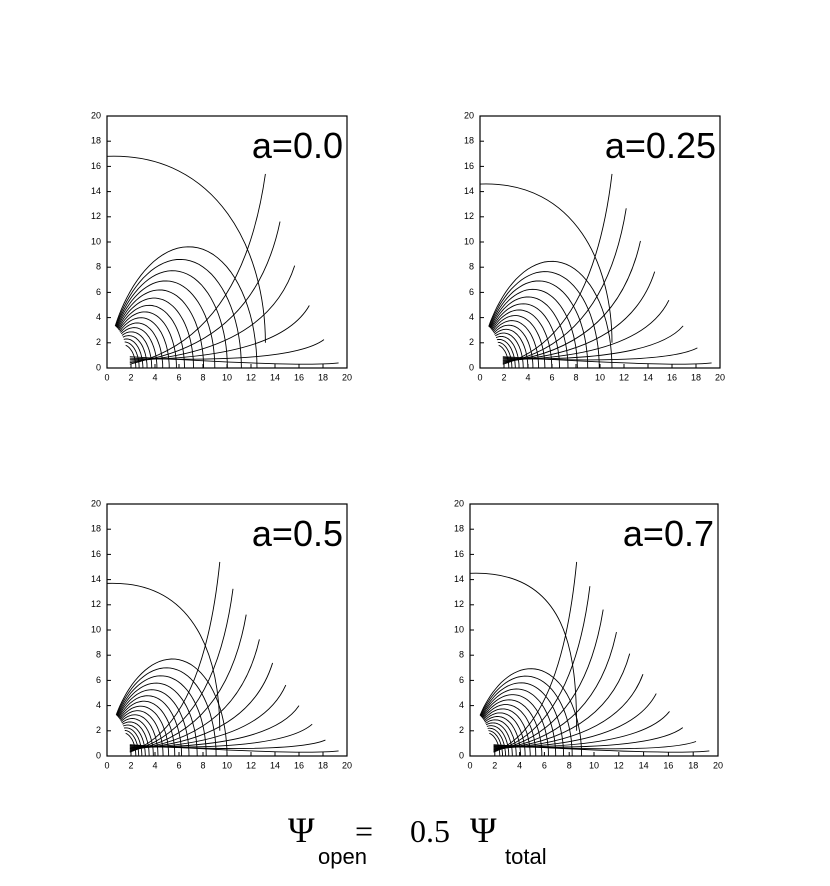 This screenshot has width=830, height=886. I want to click on annotation: a=0.7, so click(668, 533).